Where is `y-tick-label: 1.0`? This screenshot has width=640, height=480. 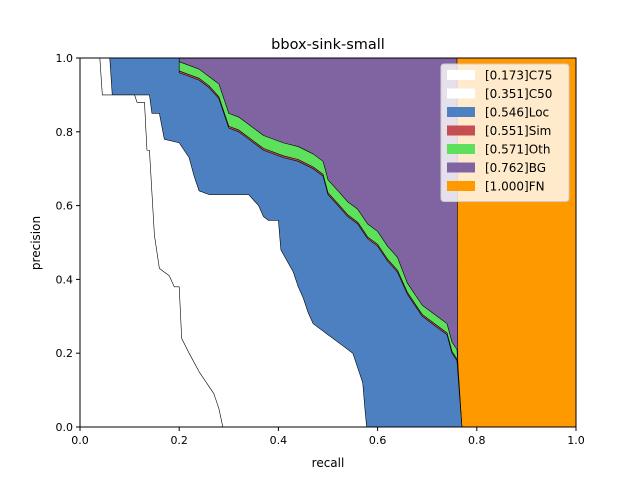
y-tick-label: 1.0 is located at coordinates (65, 58).